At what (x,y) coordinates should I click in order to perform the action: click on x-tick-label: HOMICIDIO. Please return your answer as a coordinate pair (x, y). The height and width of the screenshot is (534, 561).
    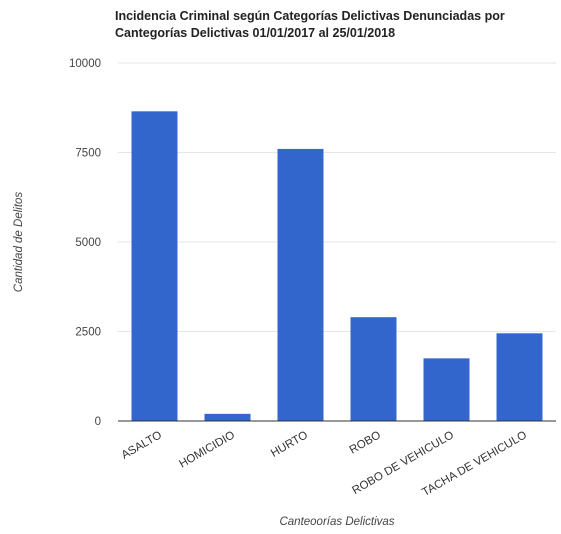
    Looking at the image, I should click on (207, 449).